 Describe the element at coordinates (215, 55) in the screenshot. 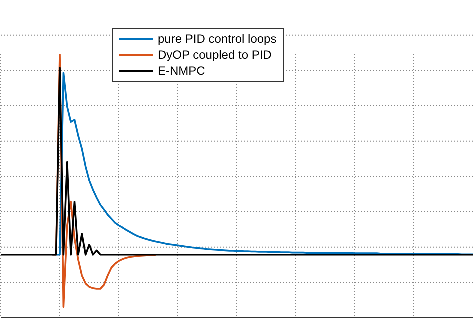

I see `legend-label: DyOP coupled to PID` at that location.